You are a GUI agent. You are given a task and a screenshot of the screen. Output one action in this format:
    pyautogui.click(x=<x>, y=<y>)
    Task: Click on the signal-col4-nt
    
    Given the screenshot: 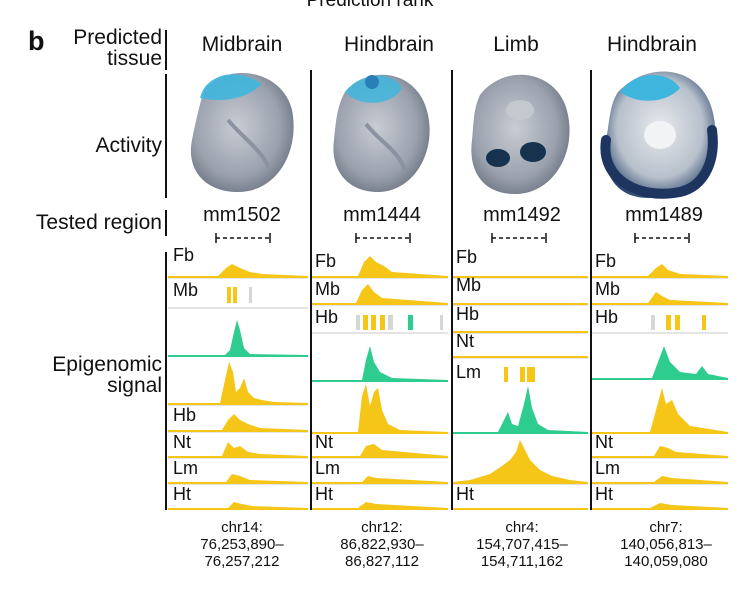 What is the action you would take?
    pyautogui.click(x=660, y=452)
    